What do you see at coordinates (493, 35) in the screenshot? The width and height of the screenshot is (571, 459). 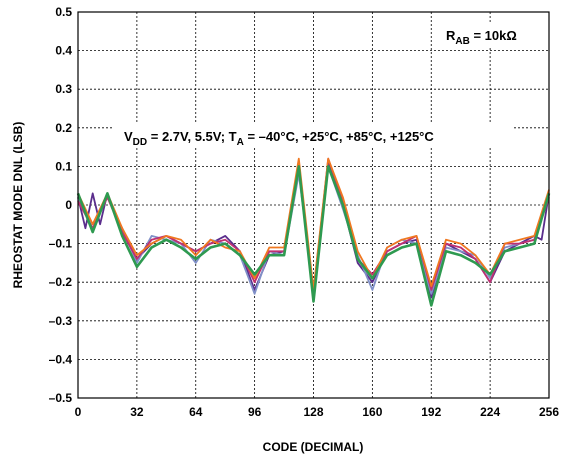 I see `rab-rest: = 10kΩ` at bounding box center [493, 35].